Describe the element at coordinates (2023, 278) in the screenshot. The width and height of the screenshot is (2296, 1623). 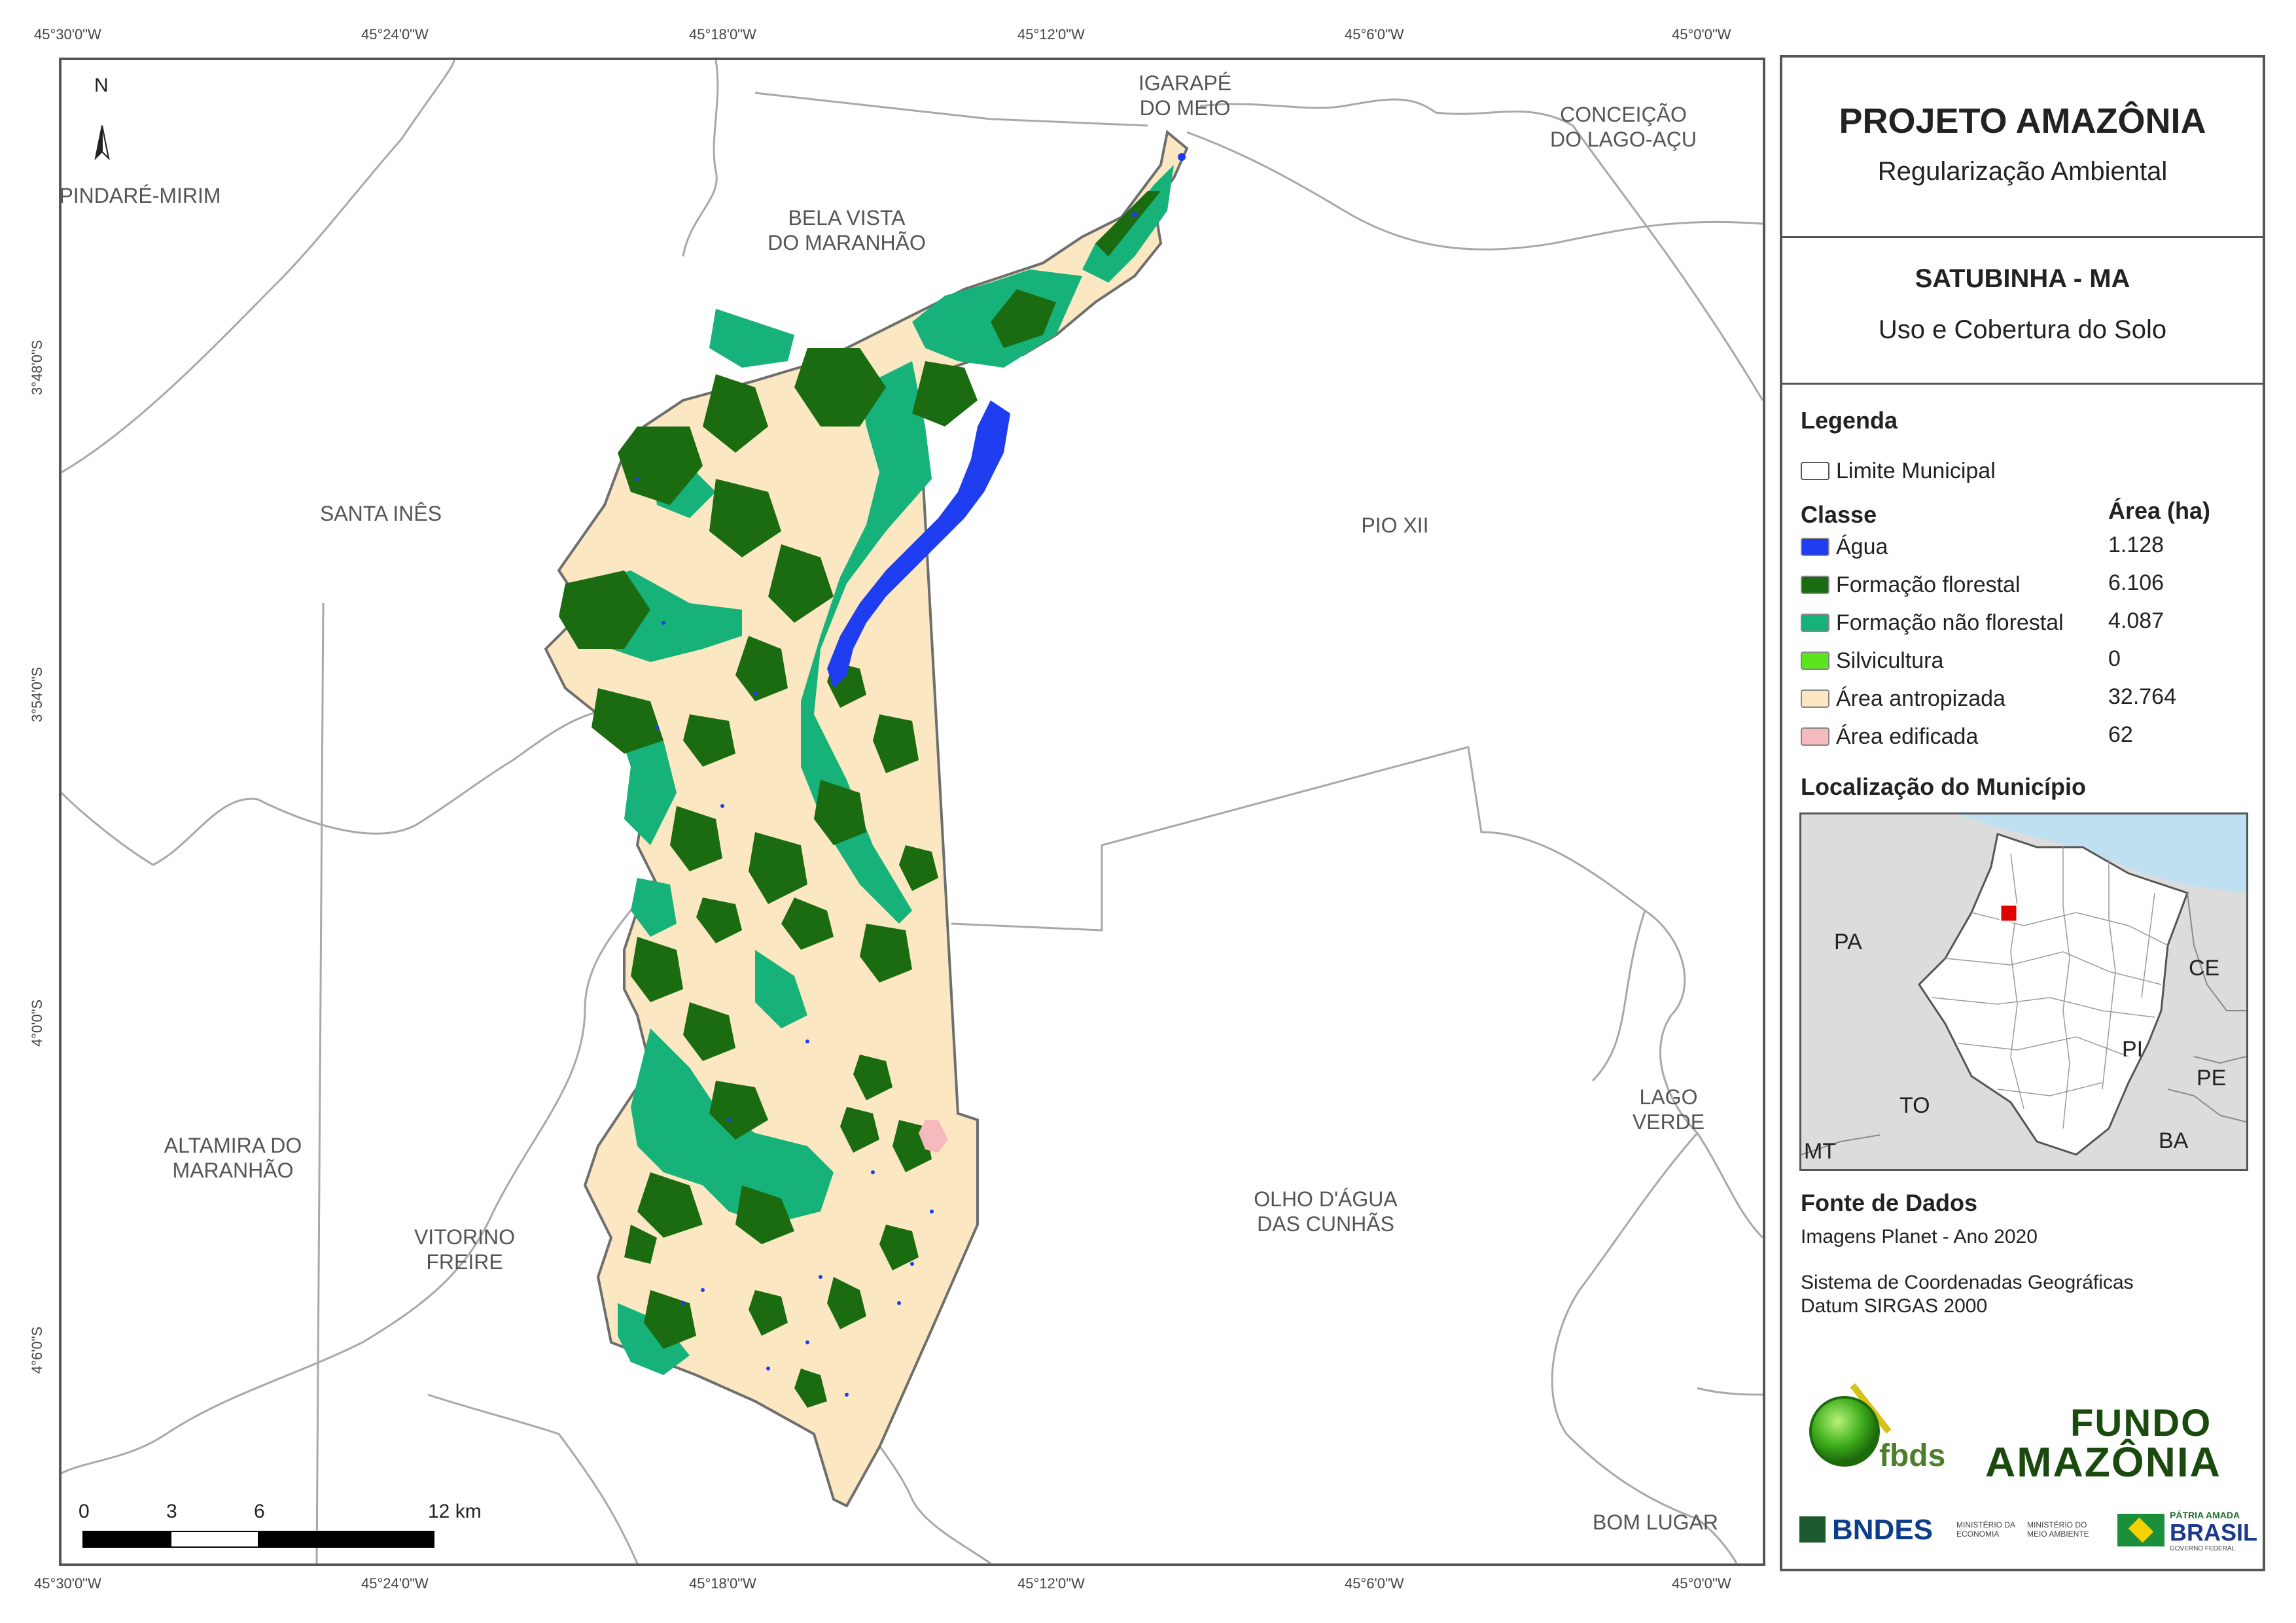
I see `municipality-name: SATUBINHA - MA` at that location.